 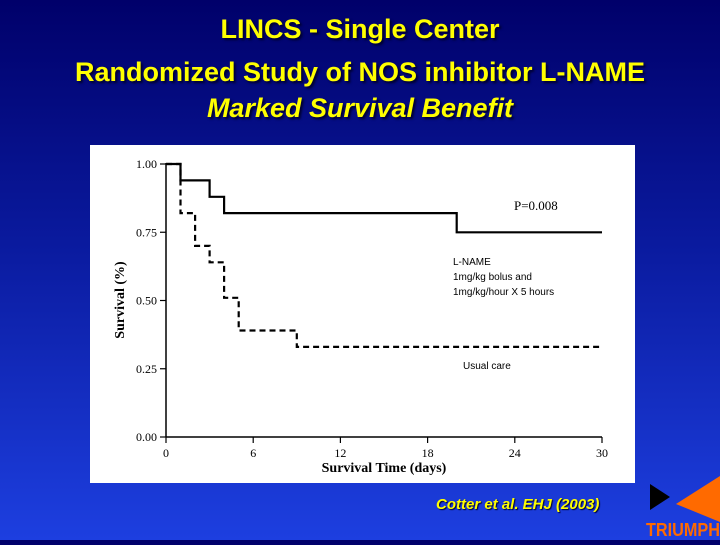 What do you see at coordinates (472, 262) in the screenshot?
I see `lname-annotation-line1: L-NAME` at bounding box center [472, 262].